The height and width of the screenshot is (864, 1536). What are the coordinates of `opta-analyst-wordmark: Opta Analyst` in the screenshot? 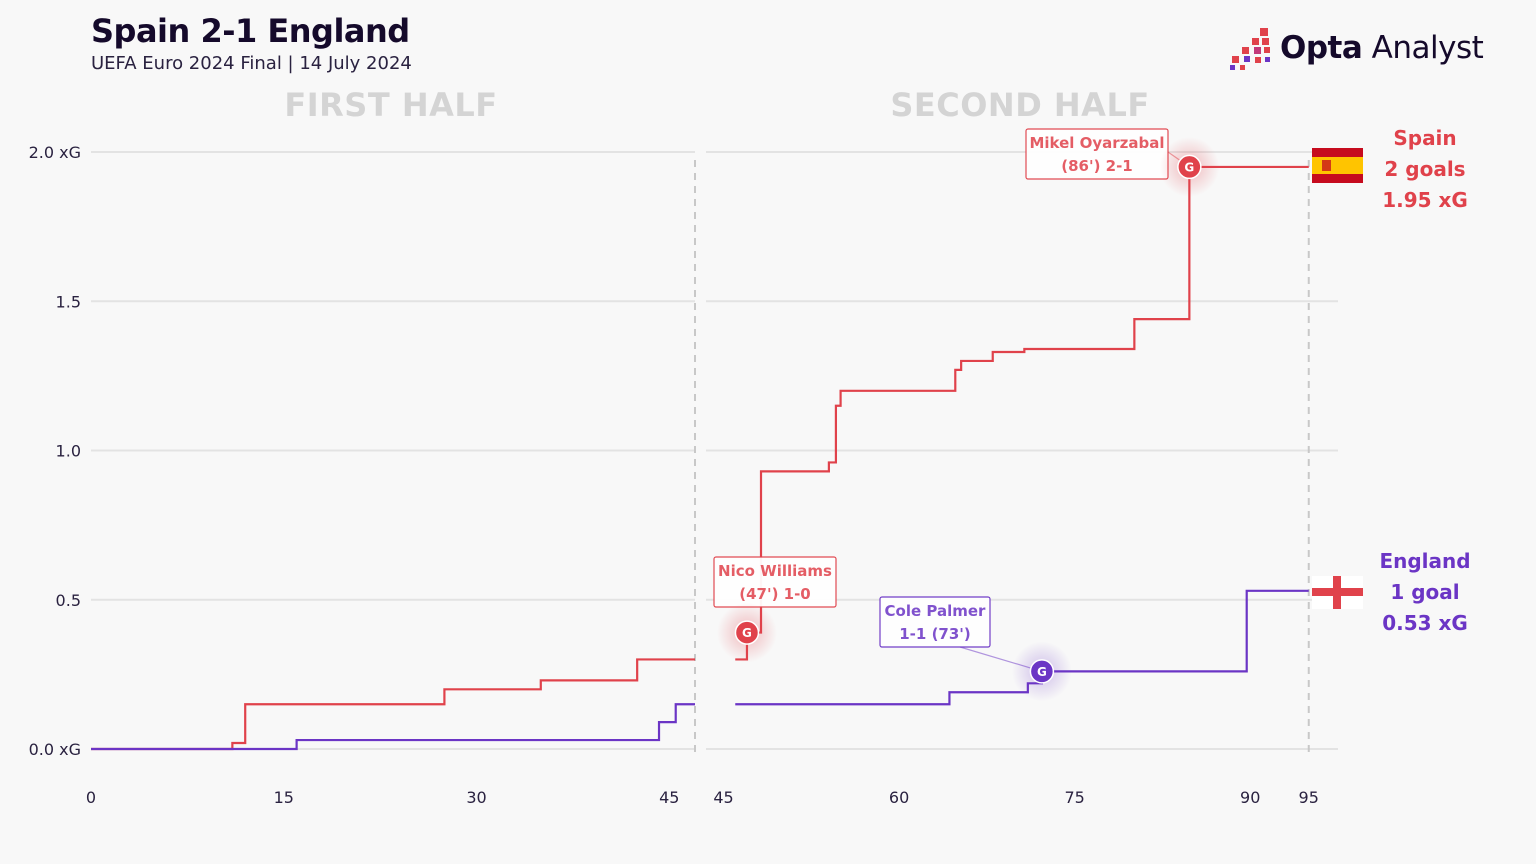 It's located at (1382, 48).